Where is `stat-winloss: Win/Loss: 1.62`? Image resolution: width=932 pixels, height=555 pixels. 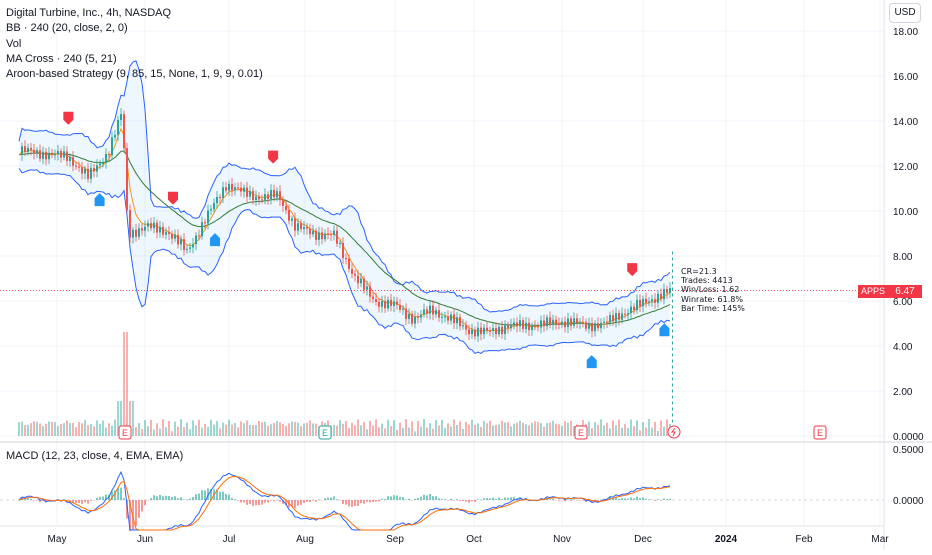 stat-winloss: Win/Loss: 1.62 is located at coordinates (710, 290).